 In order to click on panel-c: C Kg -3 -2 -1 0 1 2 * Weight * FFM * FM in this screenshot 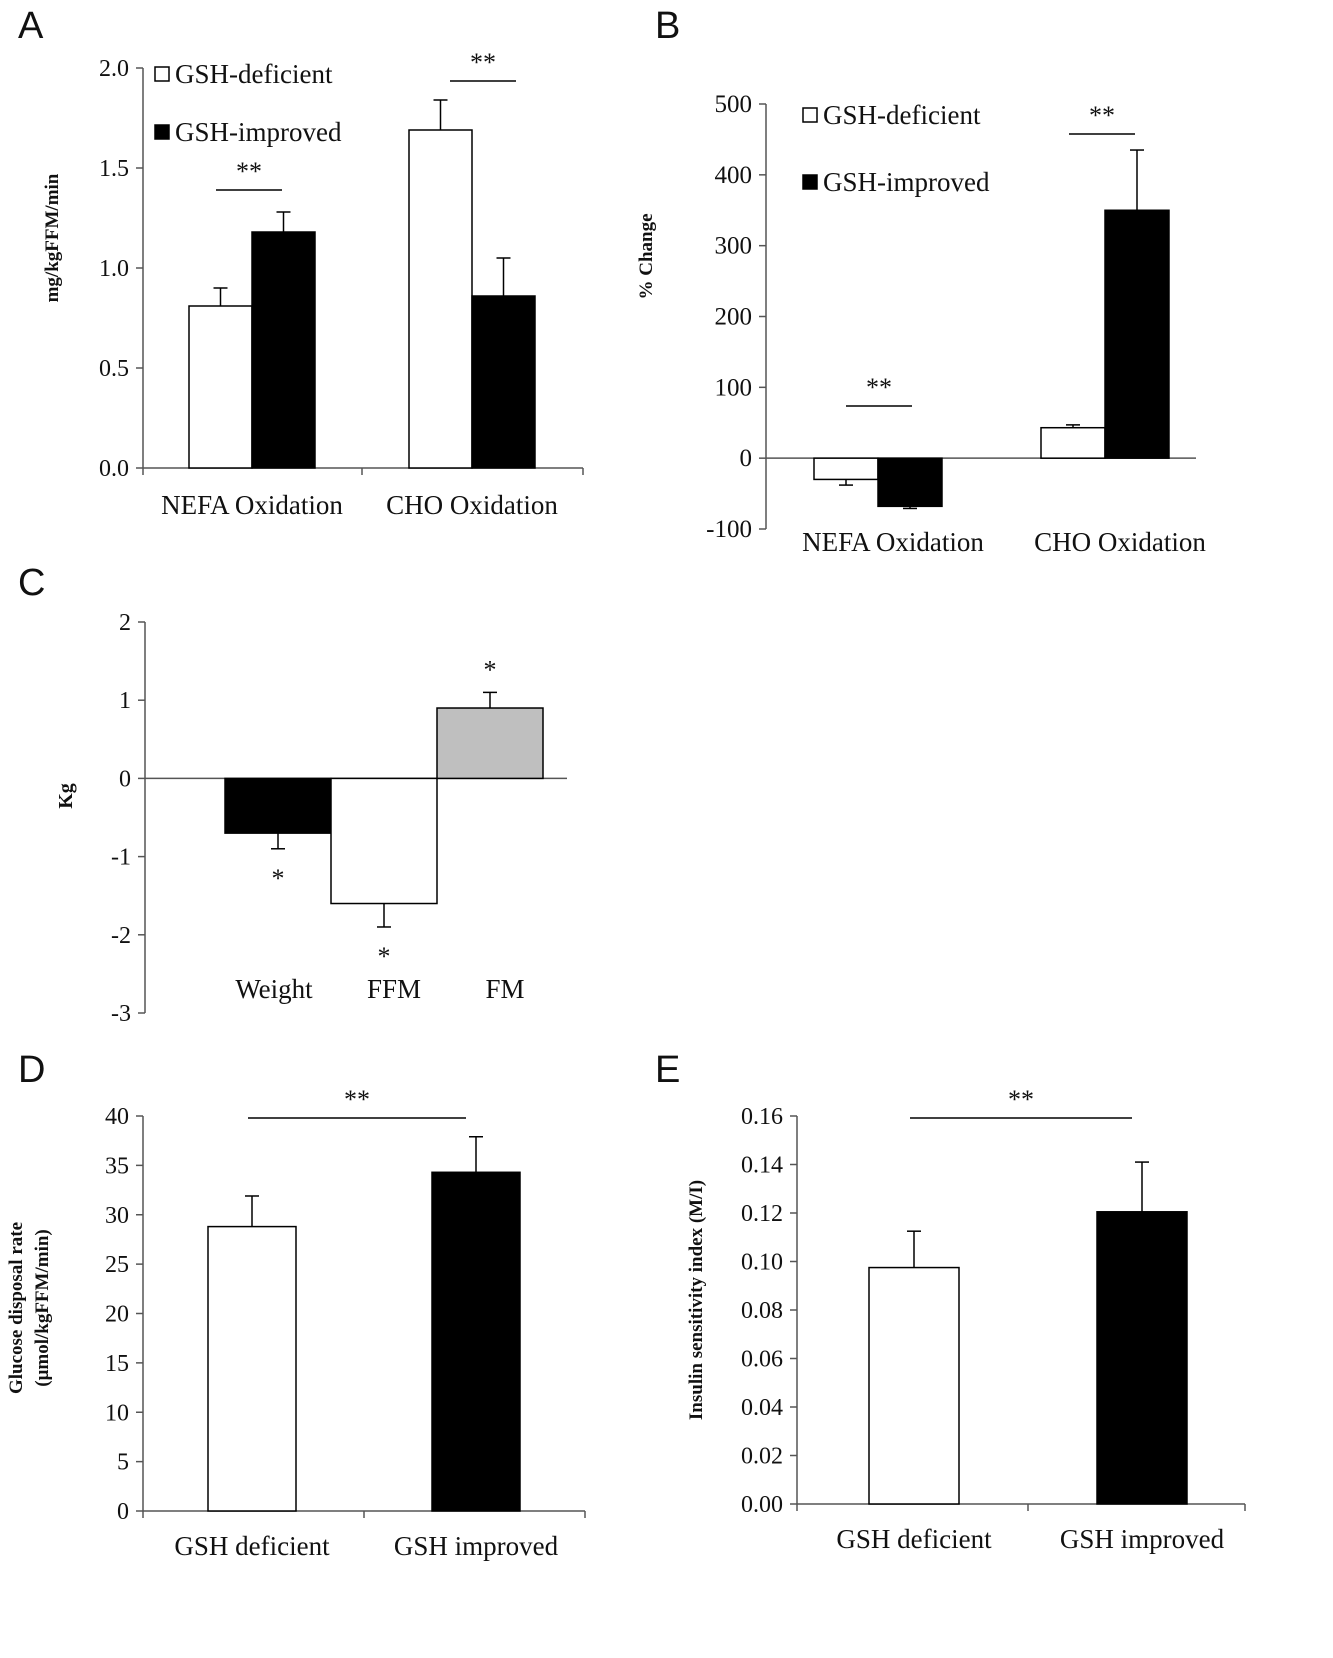, I will do `click(292, 794)`.